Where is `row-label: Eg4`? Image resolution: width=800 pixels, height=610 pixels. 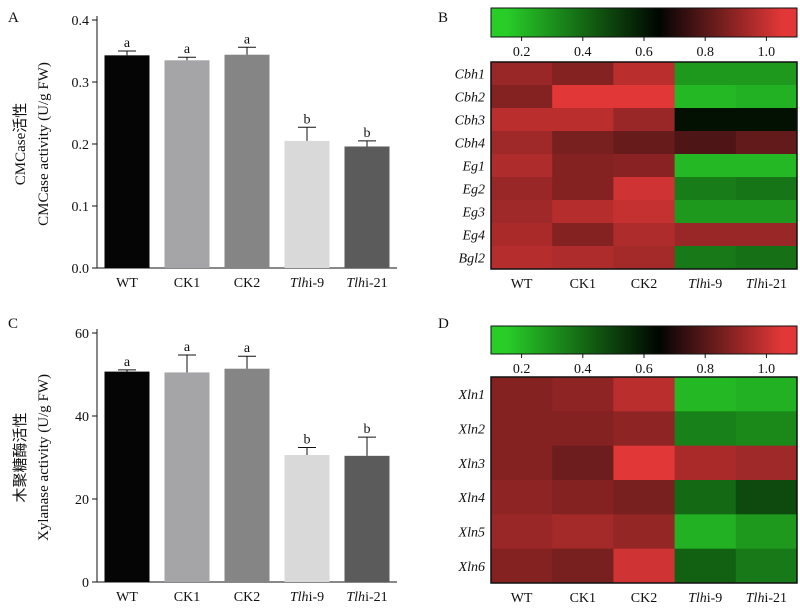
row-label: Eg4 is located at coordinates (473, 236).